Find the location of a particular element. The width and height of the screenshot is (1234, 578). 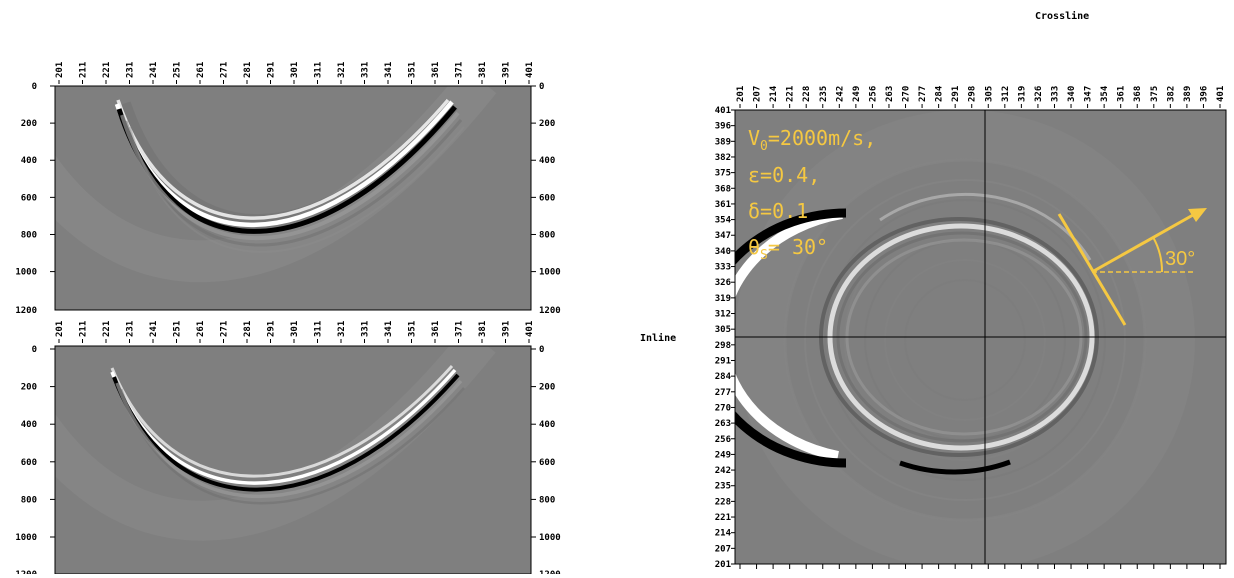

top-x-tick-label: 261 is located at coordinates (201, 70).